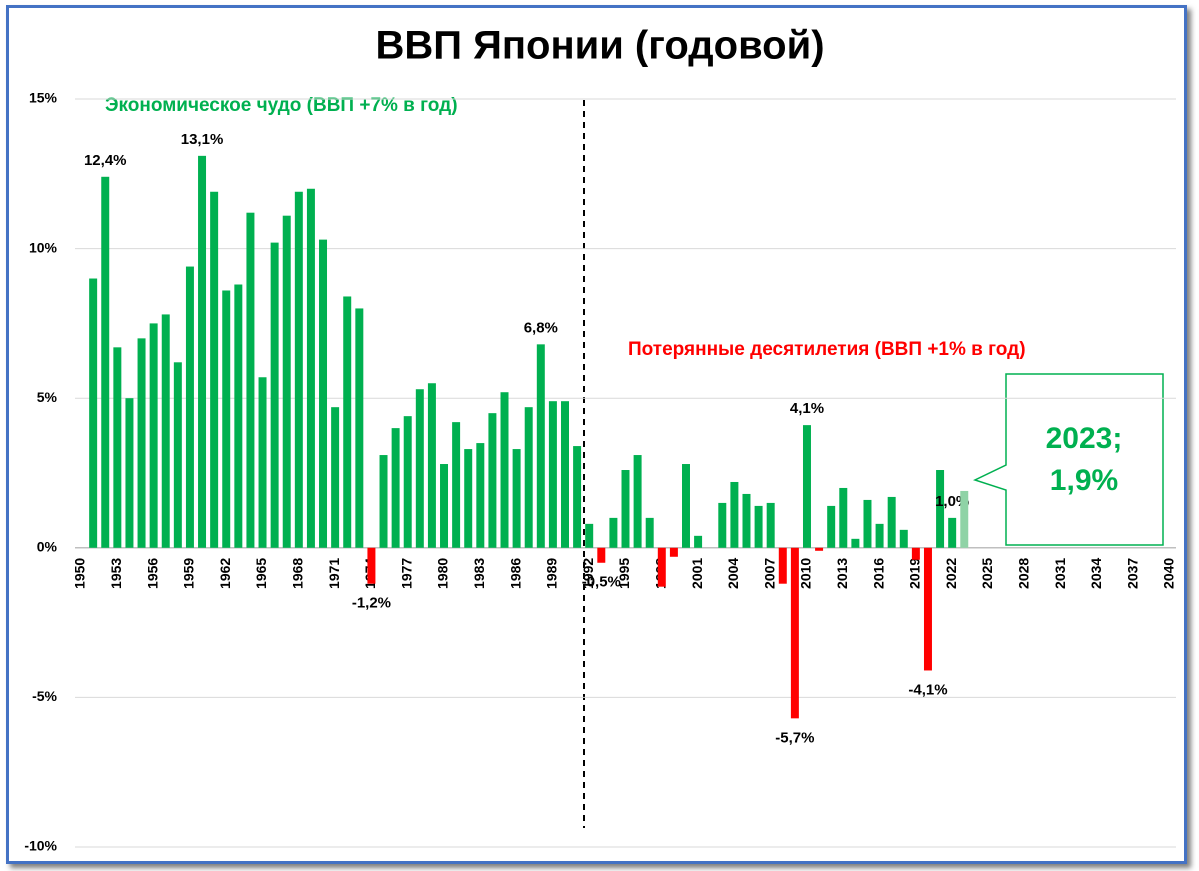 This screenshot has height=871, width=1199. I want to click on y-tick-label: 10%, so click(43, 247).